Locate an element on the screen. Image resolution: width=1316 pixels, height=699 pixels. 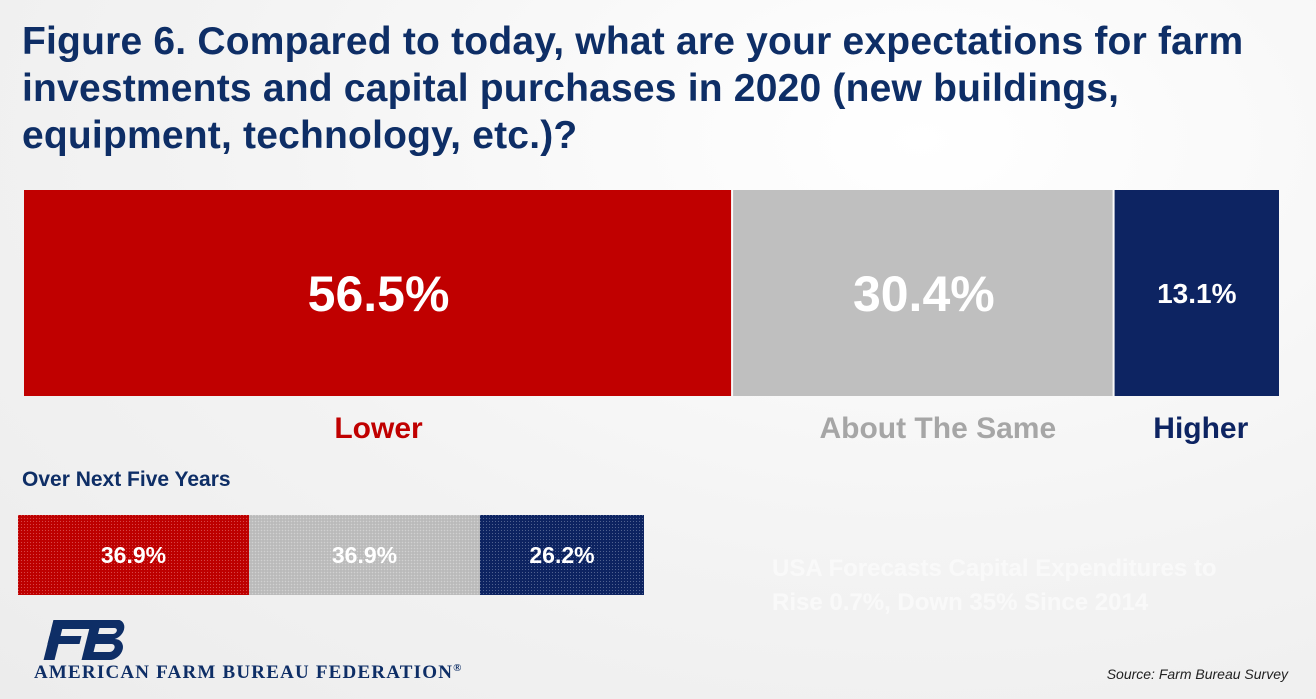
registered-mark: ® is located at coordinates (458, 668).